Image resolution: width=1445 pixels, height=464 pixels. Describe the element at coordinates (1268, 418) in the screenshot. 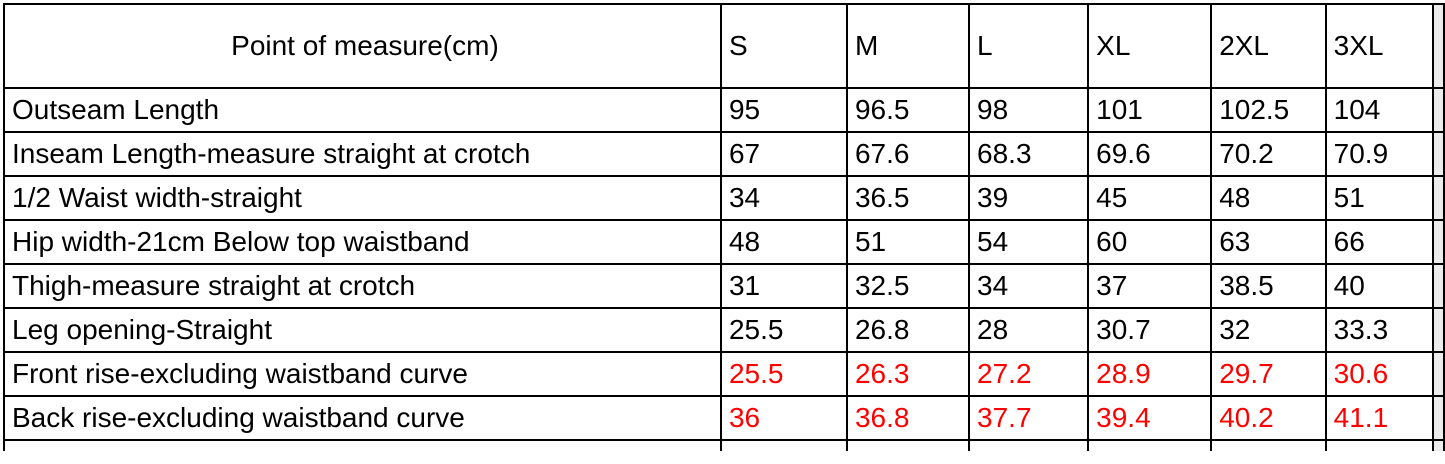

I see `size-value-cell: 40.2` at that location.